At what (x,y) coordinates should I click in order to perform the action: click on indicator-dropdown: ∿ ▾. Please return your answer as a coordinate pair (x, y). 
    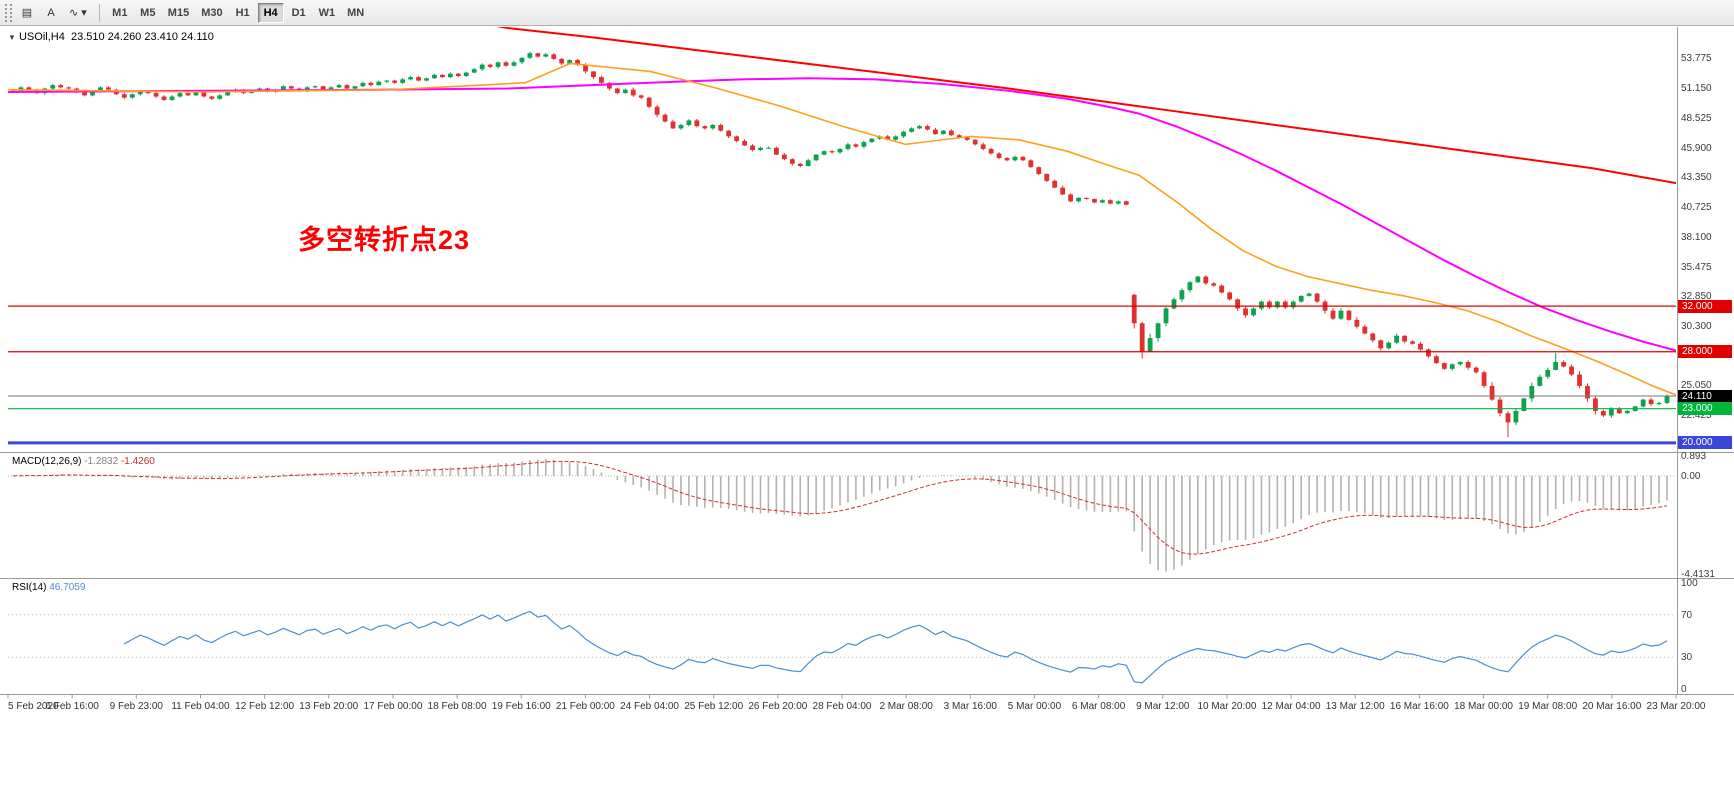
    Looking at the image, I should click on (78, 12).